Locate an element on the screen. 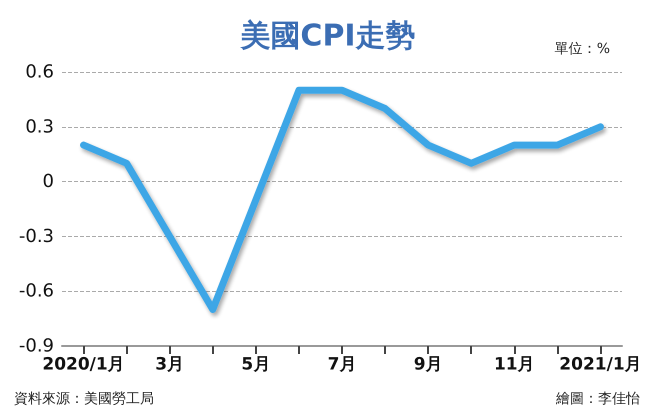  y-tick-label: 0.6 is located at coordinates (39, 72).